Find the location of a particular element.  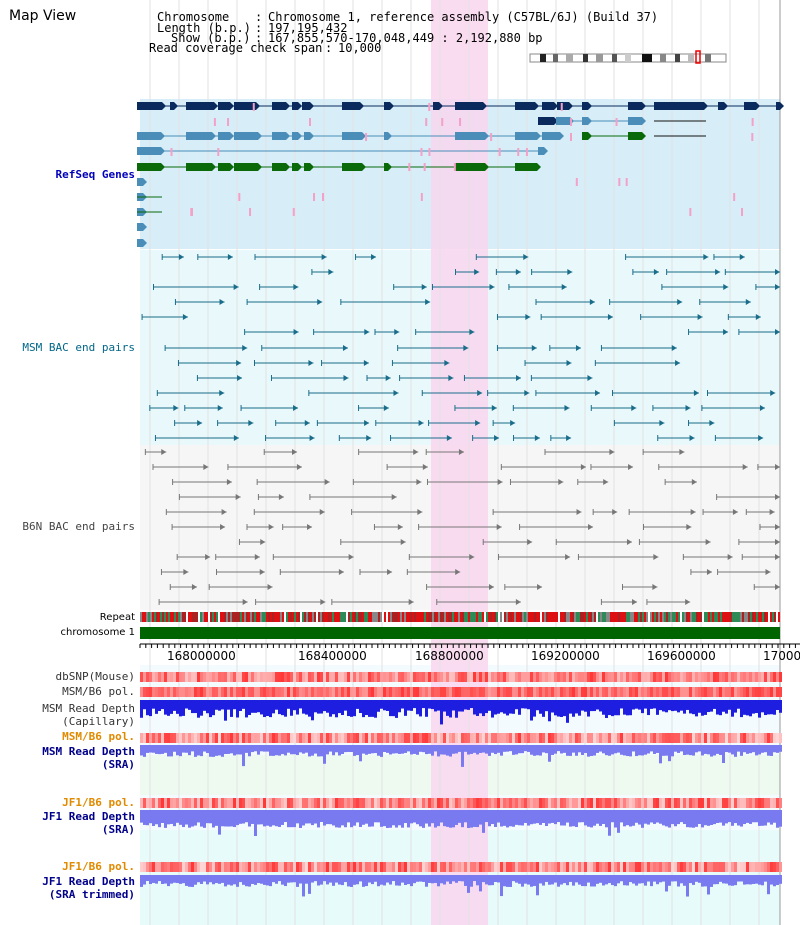

track-label-msm-depth-sra-1: MSM Read Depth is located at coordinates (88, 751).